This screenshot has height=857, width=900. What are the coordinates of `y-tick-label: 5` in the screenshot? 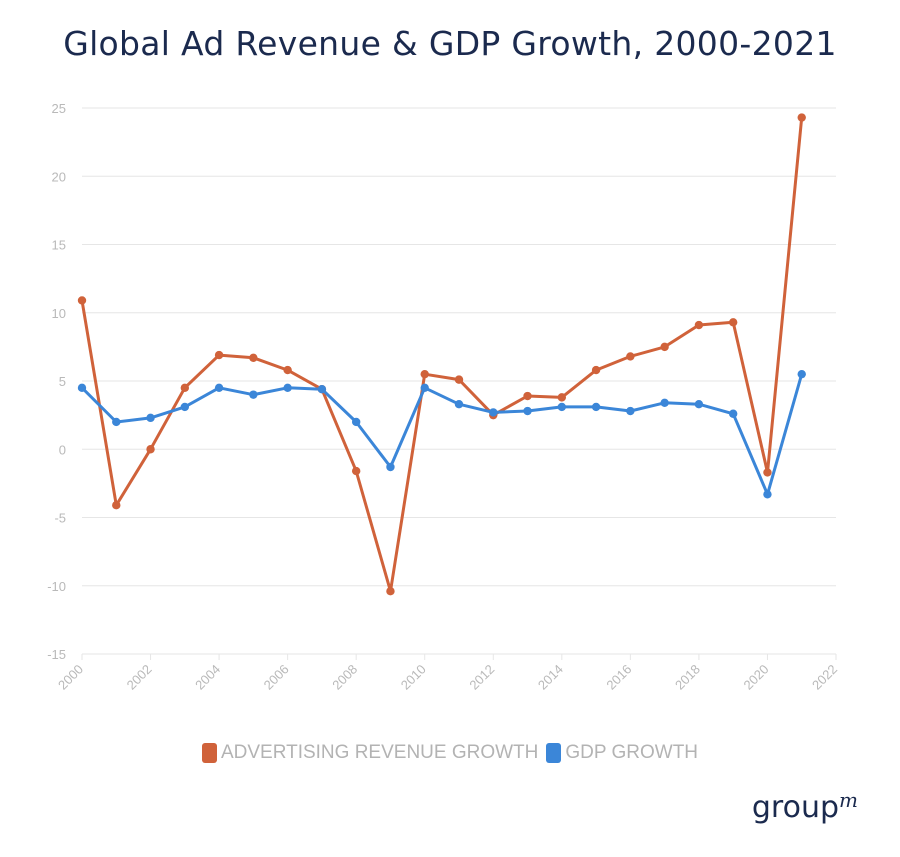 It's located at (62, 381).